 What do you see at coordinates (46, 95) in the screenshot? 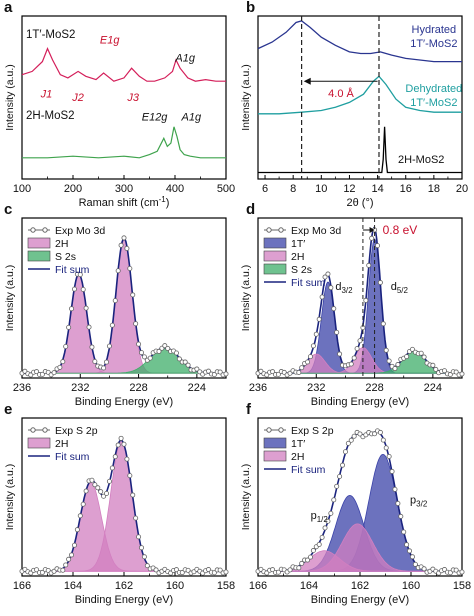
I see `peak-annotation: J1` at bounding box center [46, 95].